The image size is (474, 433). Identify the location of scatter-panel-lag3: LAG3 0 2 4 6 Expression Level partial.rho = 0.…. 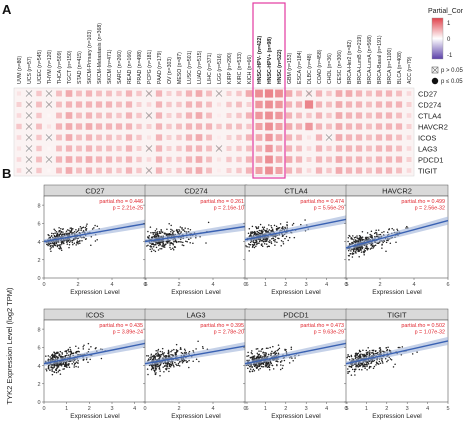
(196, 364).